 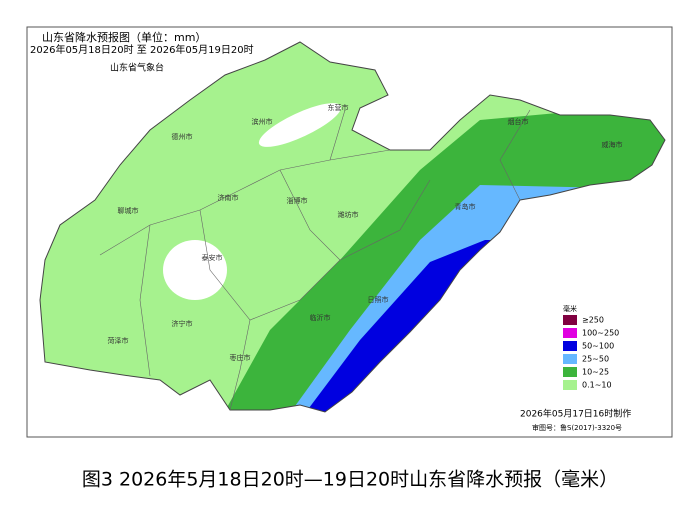 What do you see at coordinates (598, 346) in the screenshot?
I see `legend-label: 50~100` at bounding box center [598, 346].